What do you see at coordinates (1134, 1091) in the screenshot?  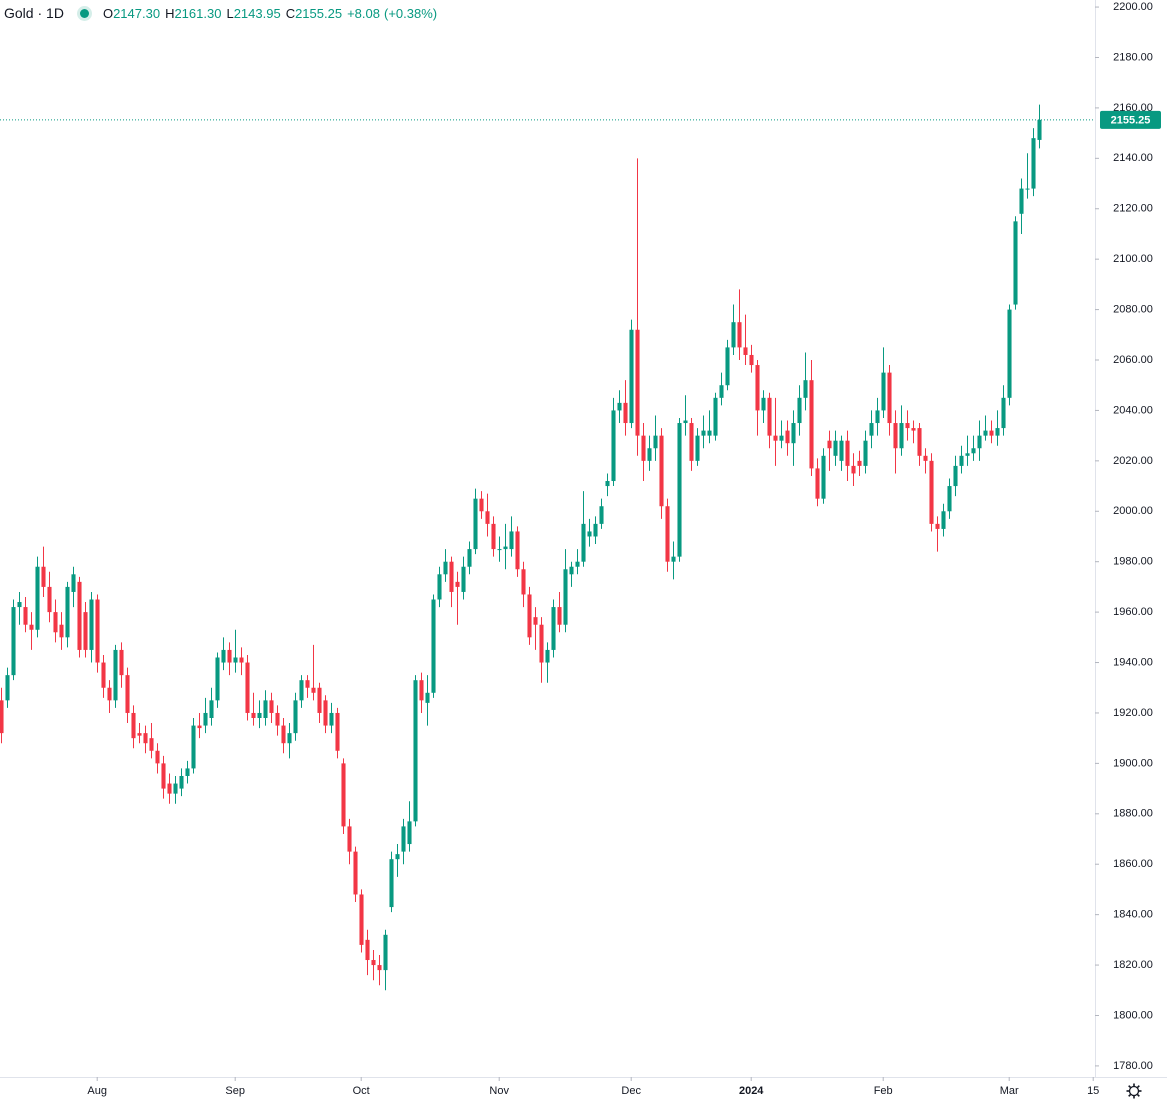 I see `settings-icon` at bounding box center [1134, 1091].